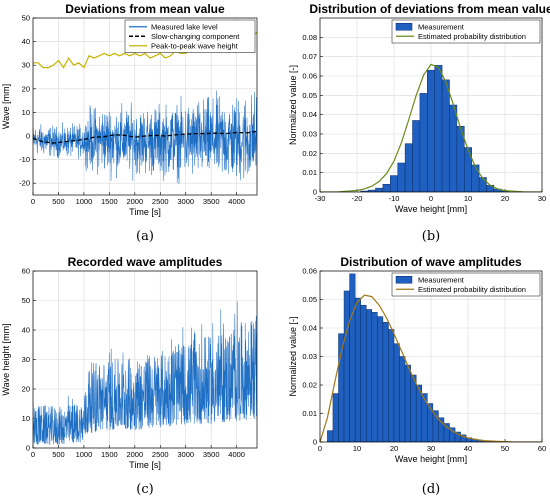 This screenshot has height=500, width=550. Describe the element at coordinates (195, 45) in the screenshot. I see `legend-label: Peak-to-peak wave height` at that location.